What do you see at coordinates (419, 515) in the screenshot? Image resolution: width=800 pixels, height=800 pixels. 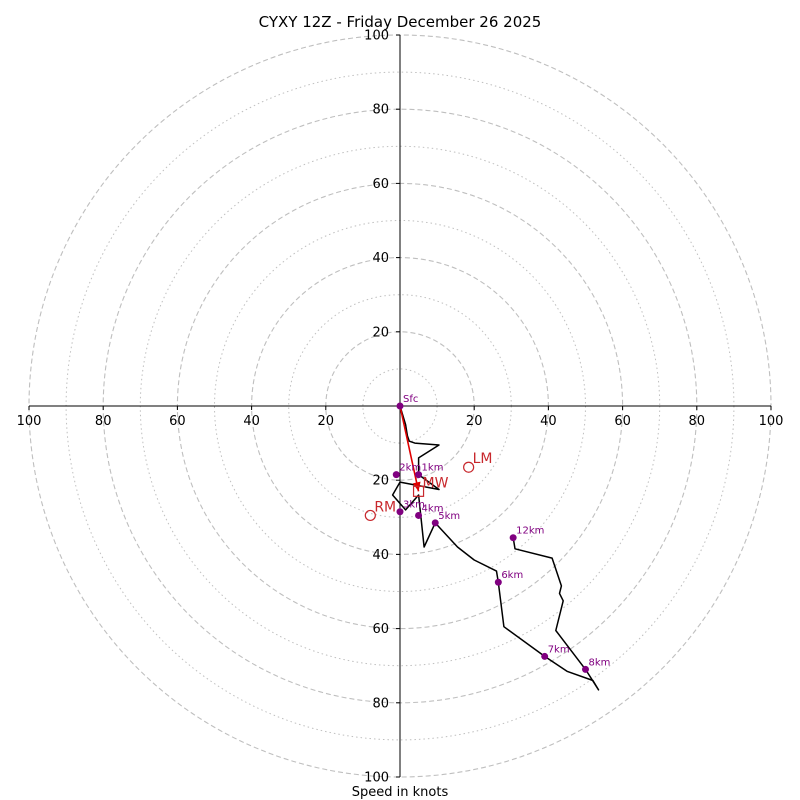 I see `height-marker-4km` at bounding box center [419, 515].